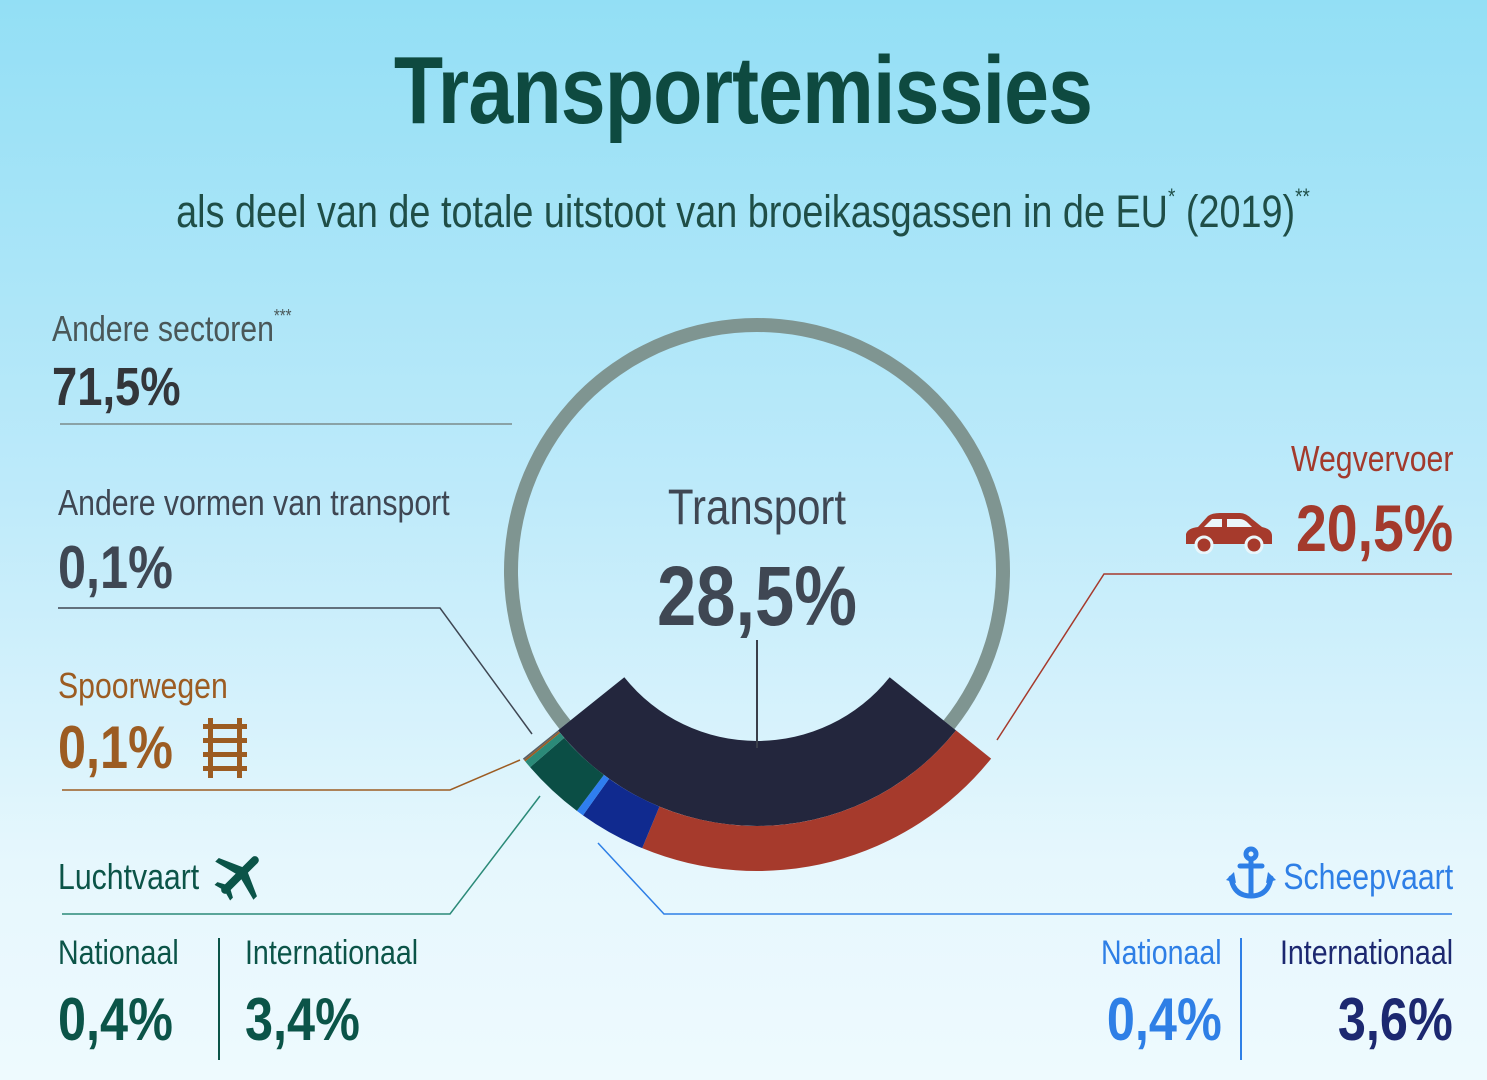 This screenshot has width=1487, height=1080. I want to click on road-value: 20,5%, so click(1374, 528).